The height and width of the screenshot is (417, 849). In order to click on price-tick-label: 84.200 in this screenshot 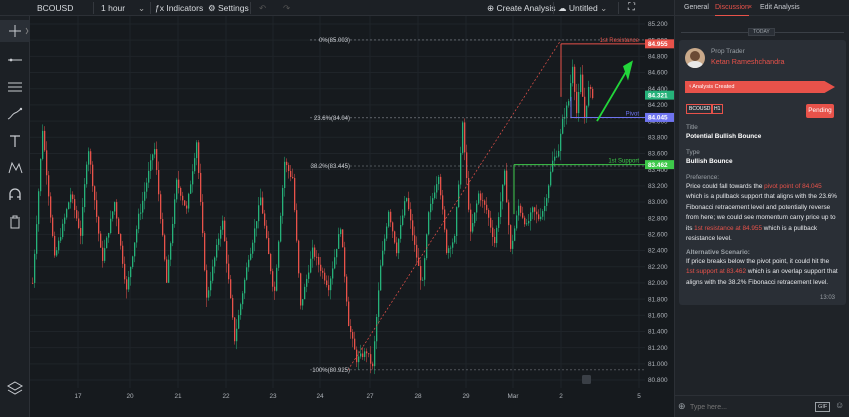, I will do `click(658, 105)`.